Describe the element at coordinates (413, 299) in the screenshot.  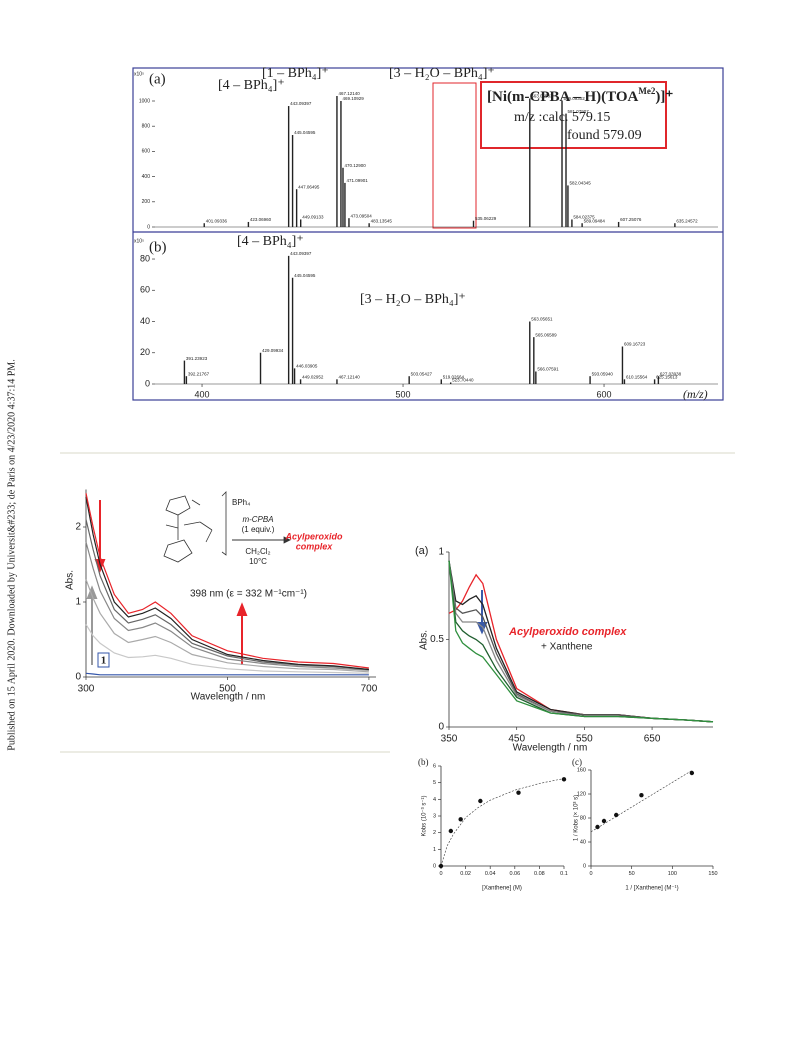
I see `annotation: [3 – H₂O – BPh₄]⁺` at that location.